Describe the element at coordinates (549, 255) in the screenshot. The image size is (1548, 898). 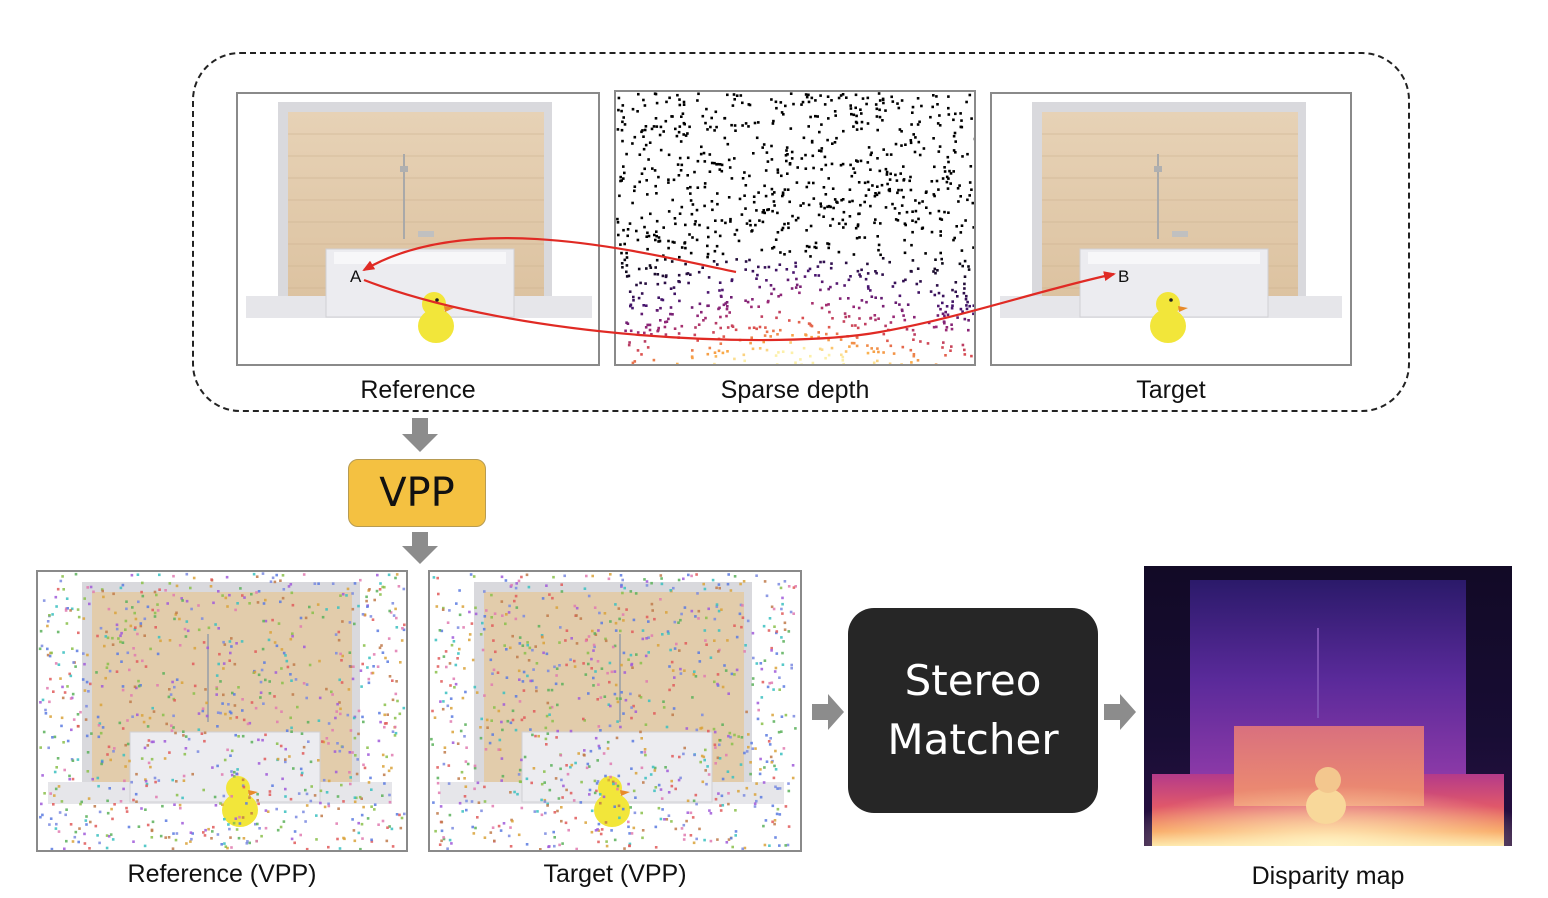
I see `arrow-depth-to-a` at that location.